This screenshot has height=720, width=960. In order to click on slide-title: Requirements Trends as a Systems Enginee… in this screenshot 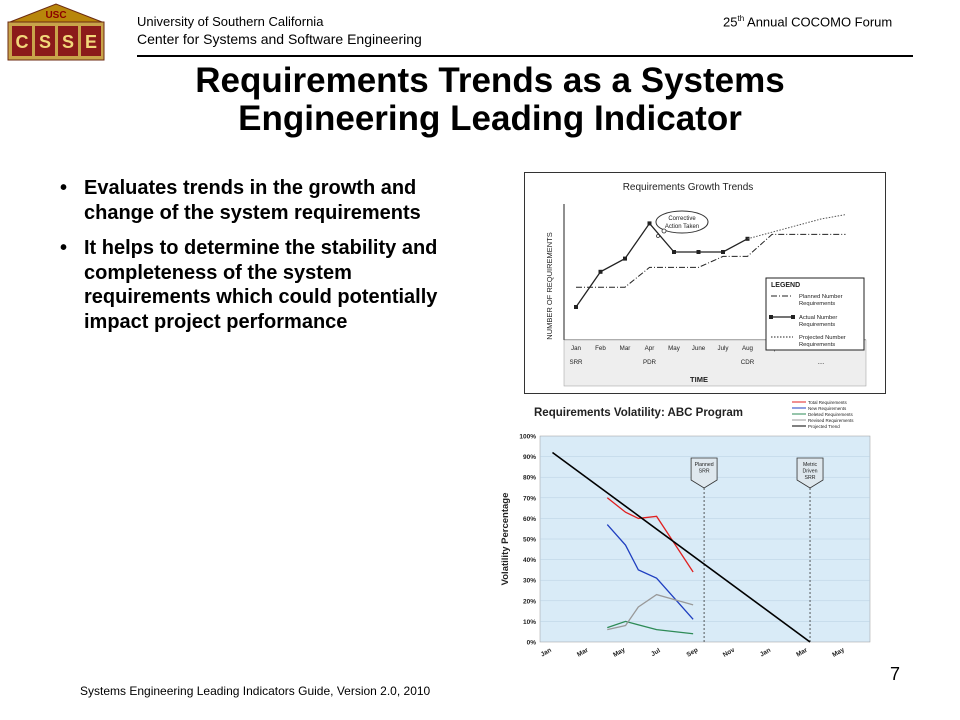, I will do `click(490, 100)`.